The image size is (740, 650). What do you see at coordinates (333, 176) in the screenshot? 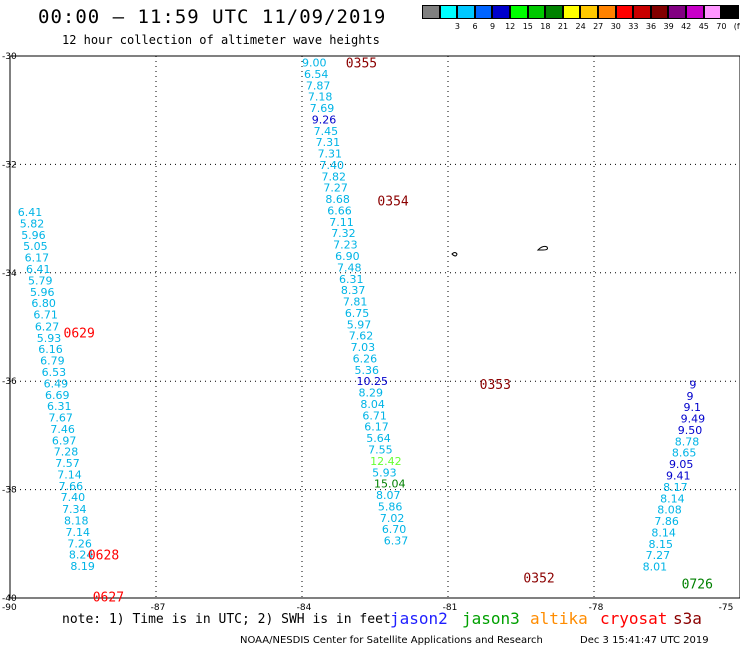
I see `swh-value: 7.82` at bounding box center [333, 176].